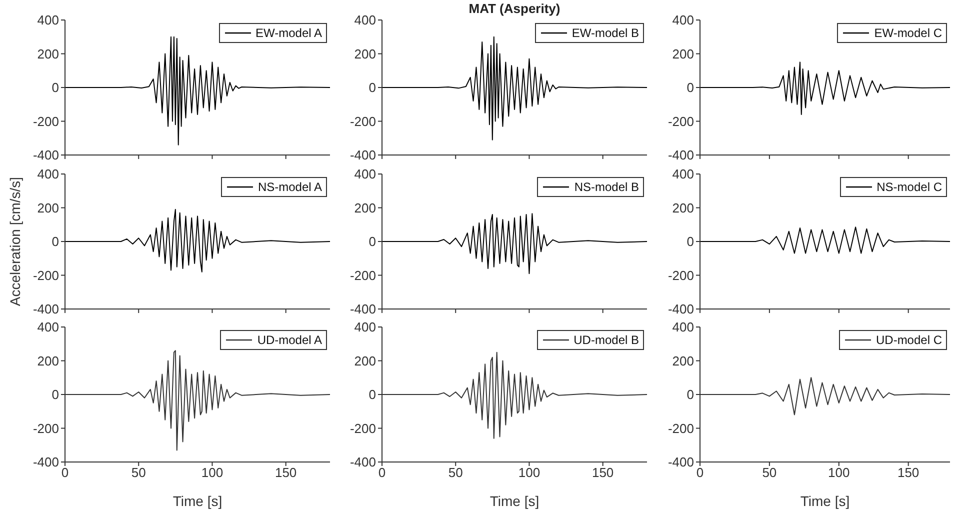 This screenshot has height=519, width=957. Describe the element at coordinates (289, 33) in the screenshot. I see `legend-label: EW-model A` at that location.